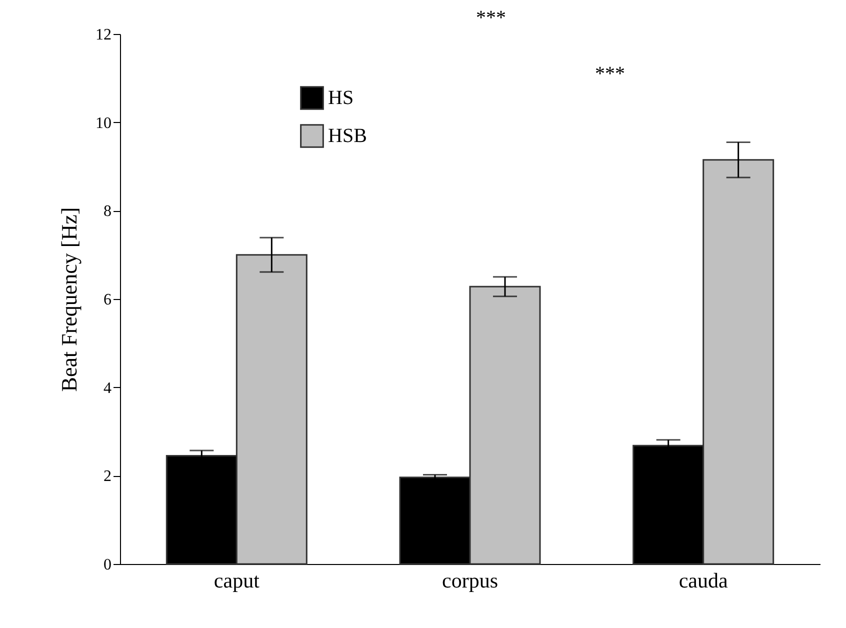 This screenshot has width=846, height=628. What do you see at coordinates (703, 580) in the screenshot?
I see `x-tick-label: cauda` at bounding box center [703, 580].